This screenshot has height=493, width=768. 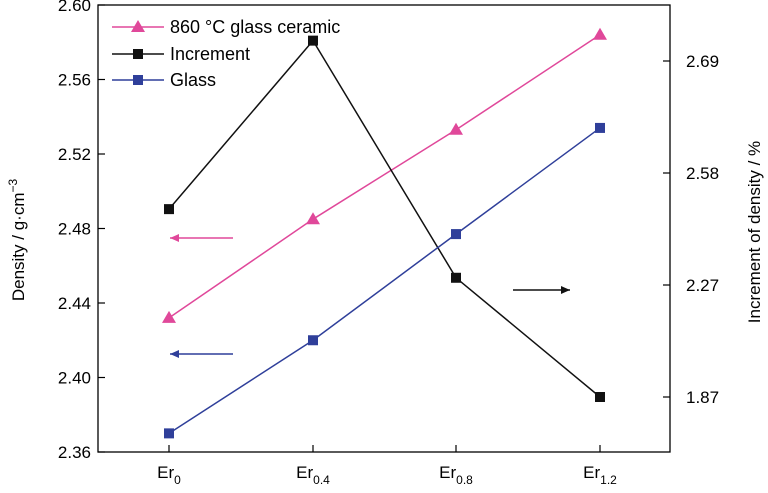 I want to click on legend-label-increment: Increment, so click(x=210, y=54).